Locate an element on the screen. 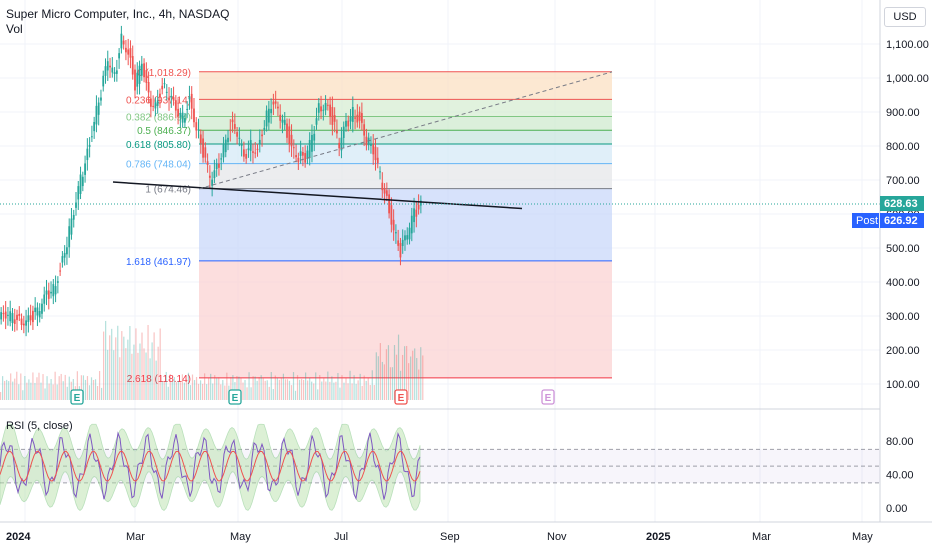 The width and height of the screenshot is (932, 550). symbol-title: Super Micro Computer, Inc., 4h, NASDAQ is located at coordinates (118, 14).